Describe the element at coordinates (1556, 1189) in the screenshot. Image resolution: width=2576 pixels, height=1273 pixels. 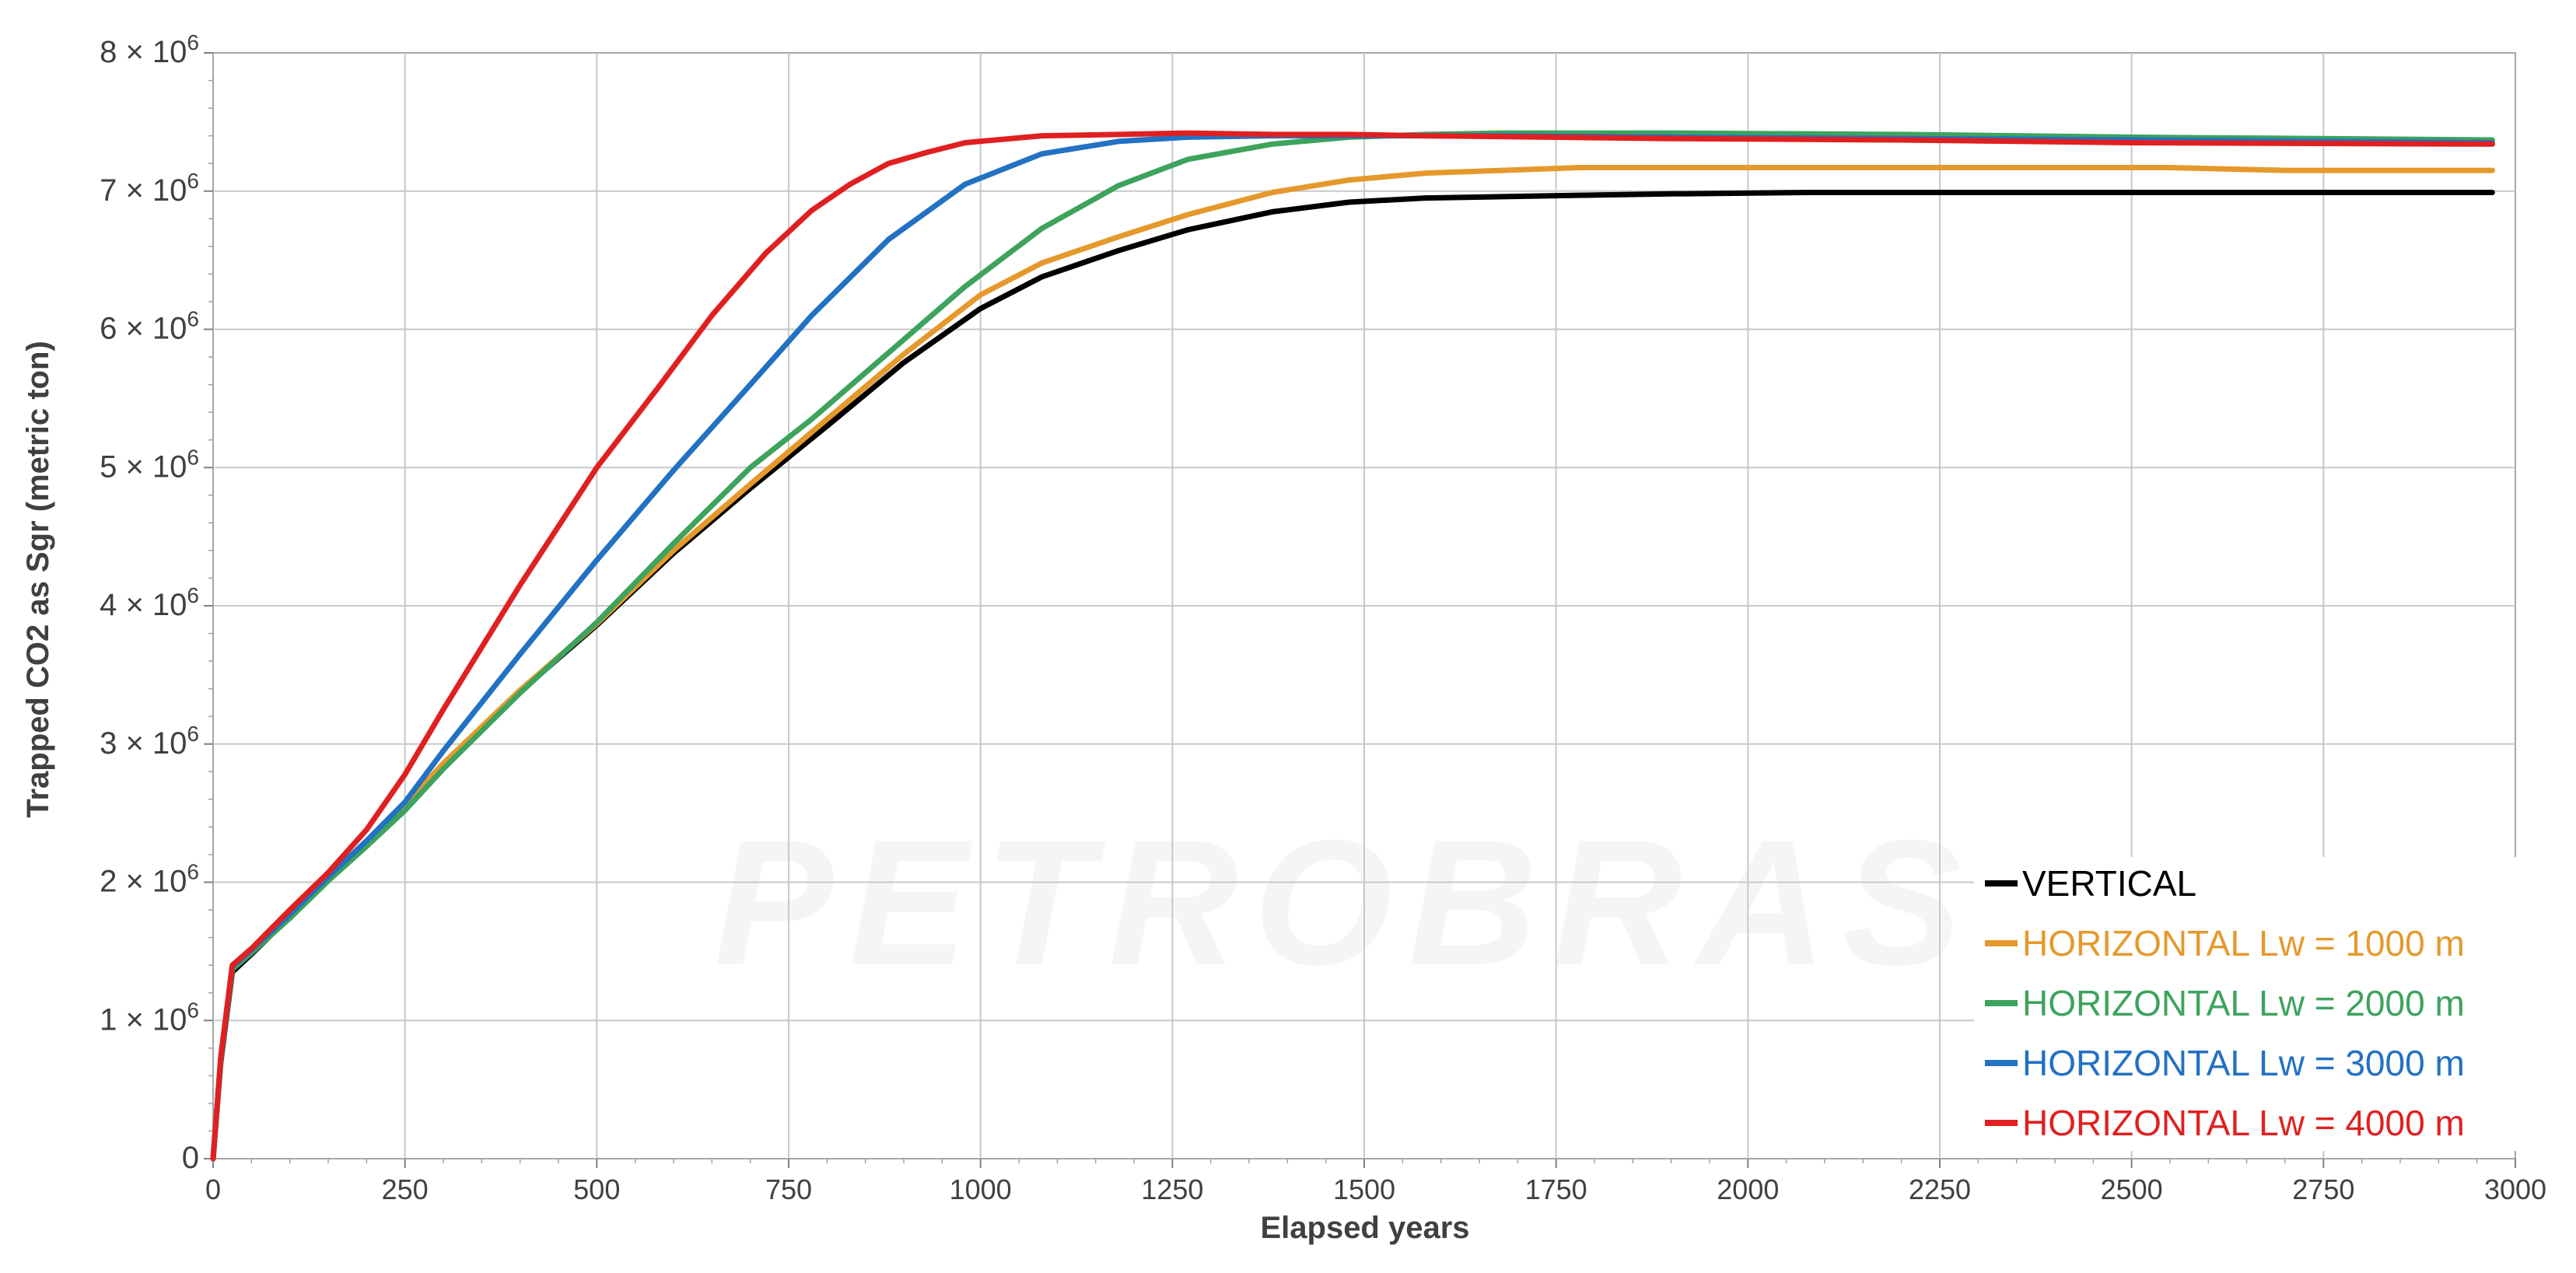
I see `x-tick-label: 1750` at that location.